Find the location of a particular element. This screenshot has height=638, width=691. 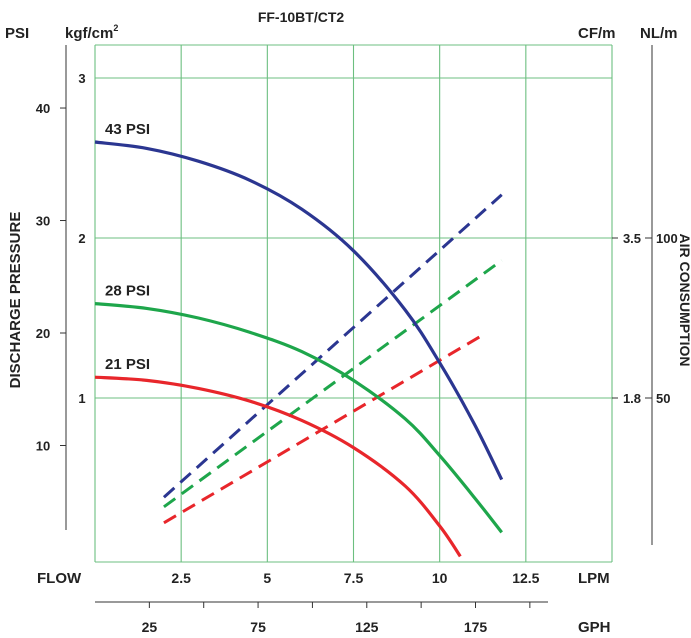

cfm-tick-label: 3.5 is located at coordinates (632, 238).